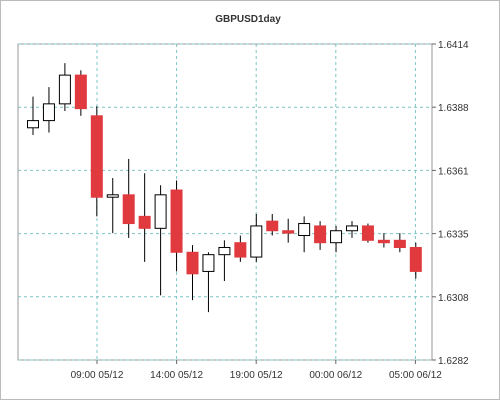  What do you see at coordinates (453, 361) in the screenshot?
I see `y-tick-label: 1.6282` at bounding box center [453, 361].